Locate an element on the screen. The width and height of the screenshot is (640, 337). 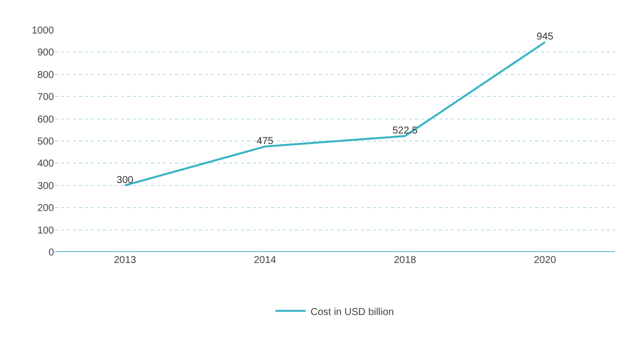
x-tick-label: 2013 is located at coordinates (125, 260).